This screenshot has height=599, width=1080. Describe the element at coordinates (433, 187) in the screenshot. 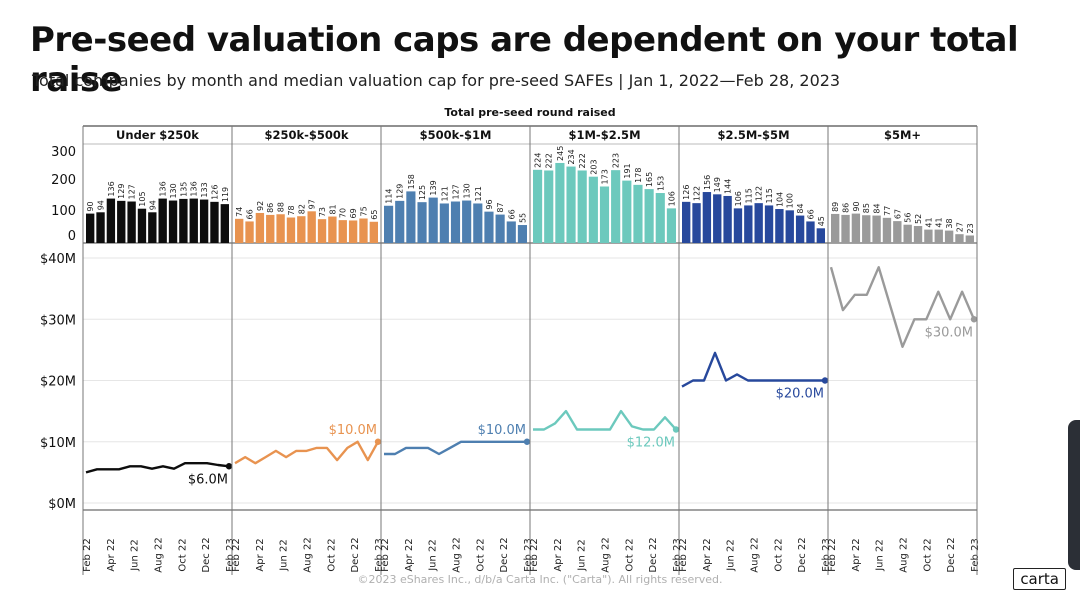

I see `bar-label-500k-1m-4: 139` at that location.